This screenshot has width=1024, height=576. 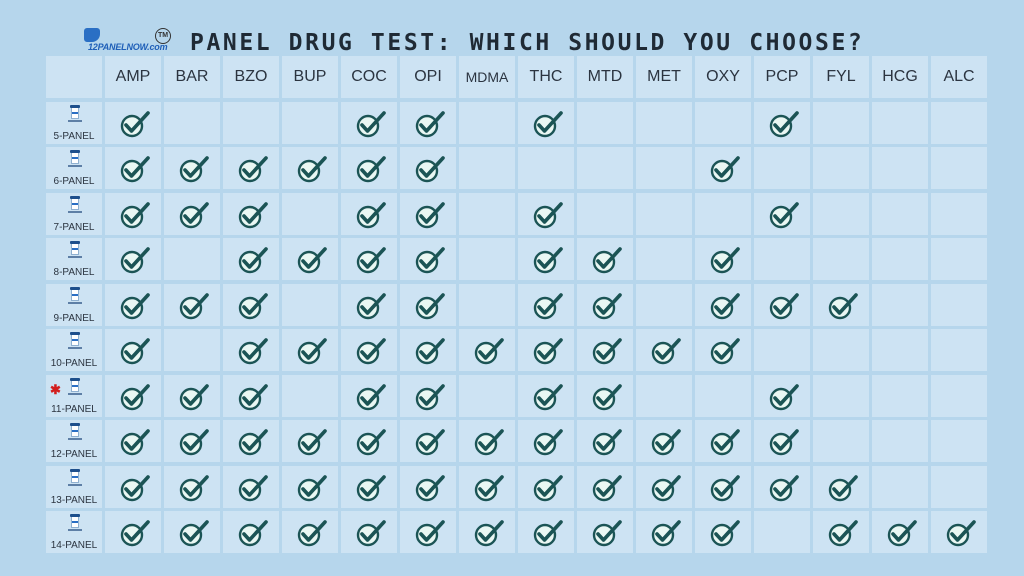 What do you see at coordinates (546, 259) in the screenshot?
I see `table-cell-8-panel-thc` at bounding box center [546, 259].